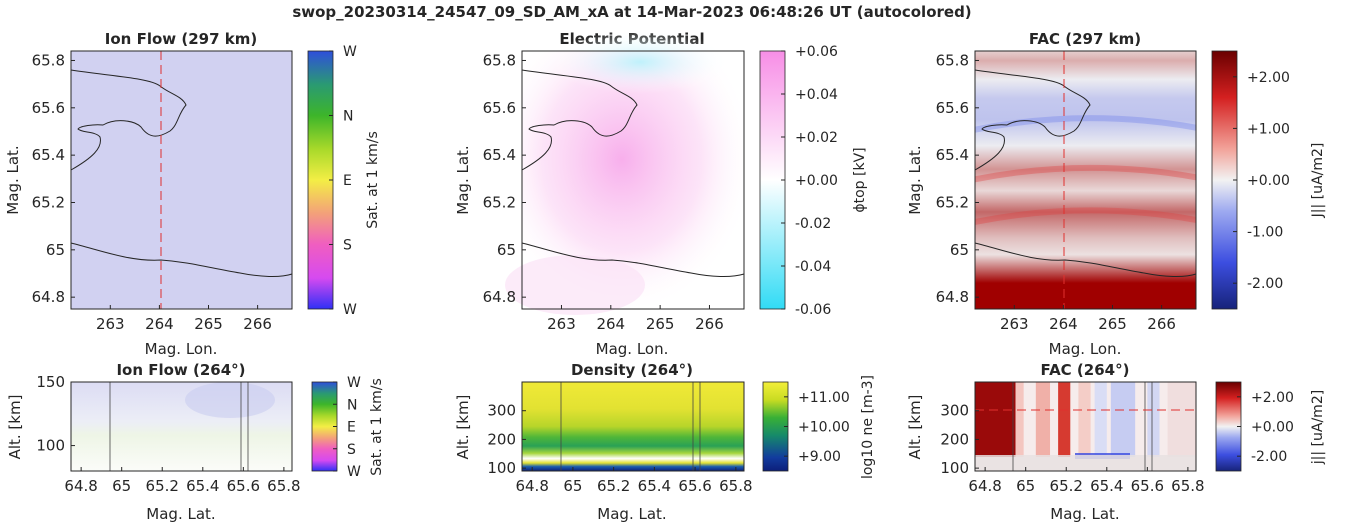  Describe the element at coordinates (633, 426) in the screenshot. I see `density-alt-field` at that location.